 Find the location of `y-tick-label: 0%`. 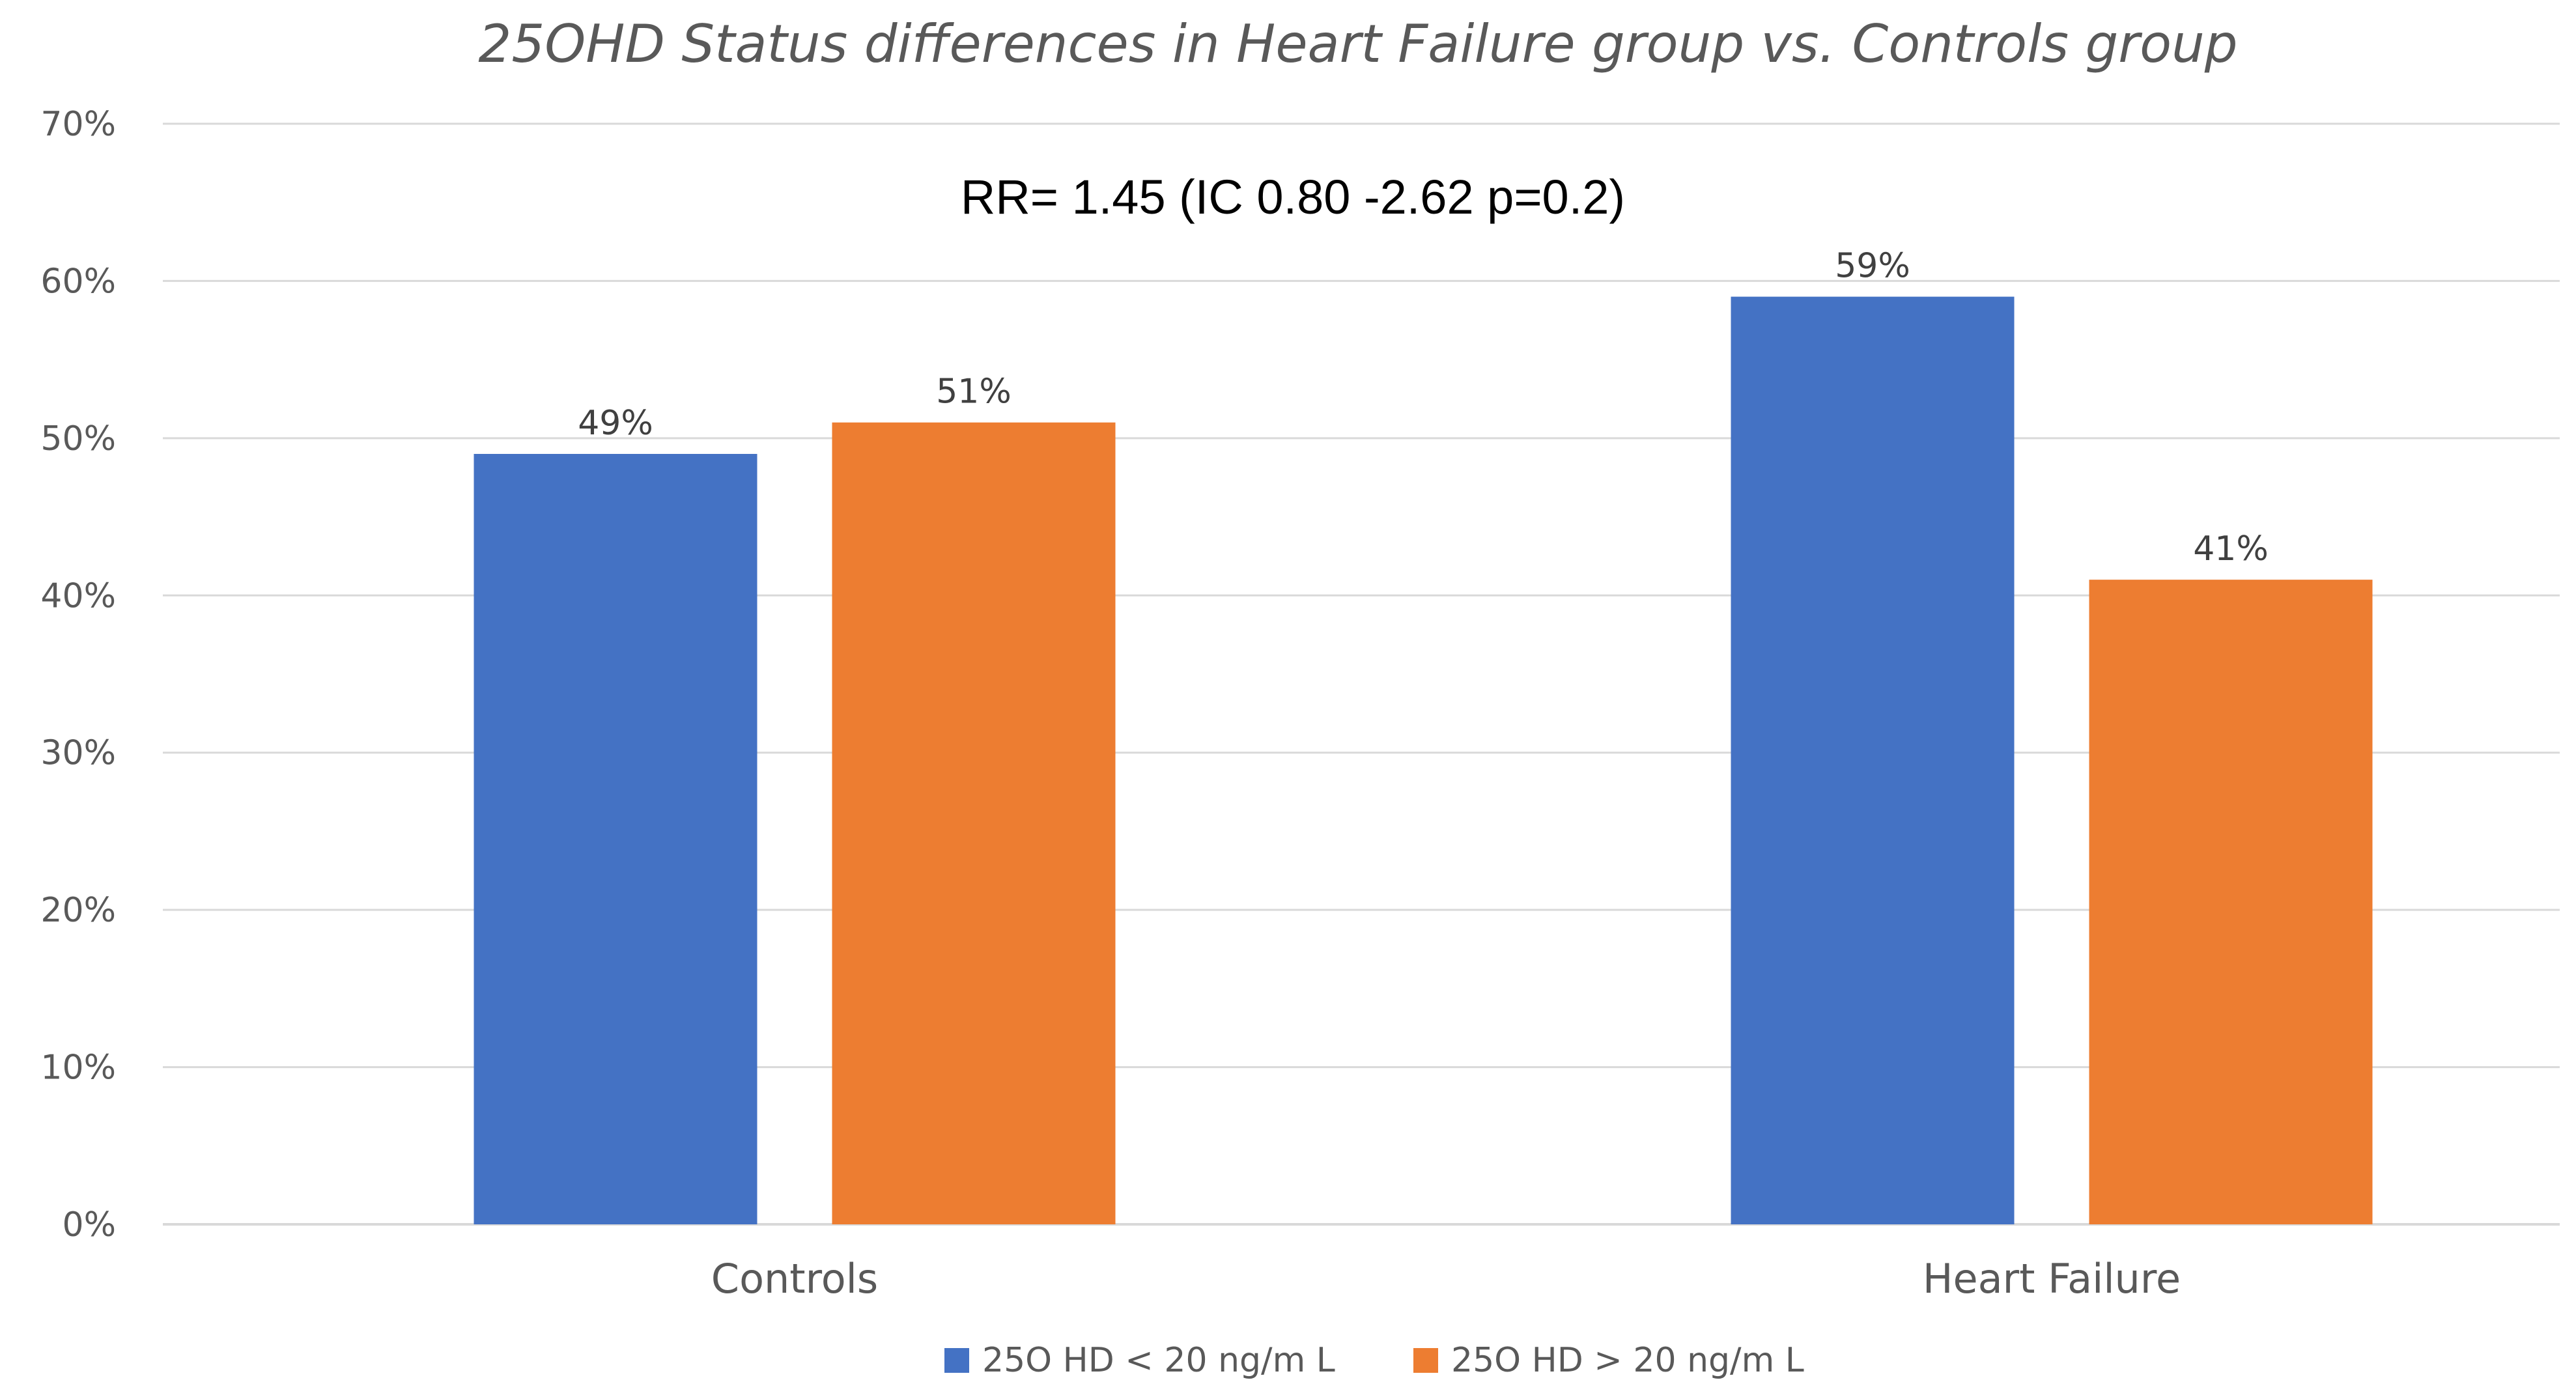

y-tick-label: 0% is located at coordinates (90, 1225).